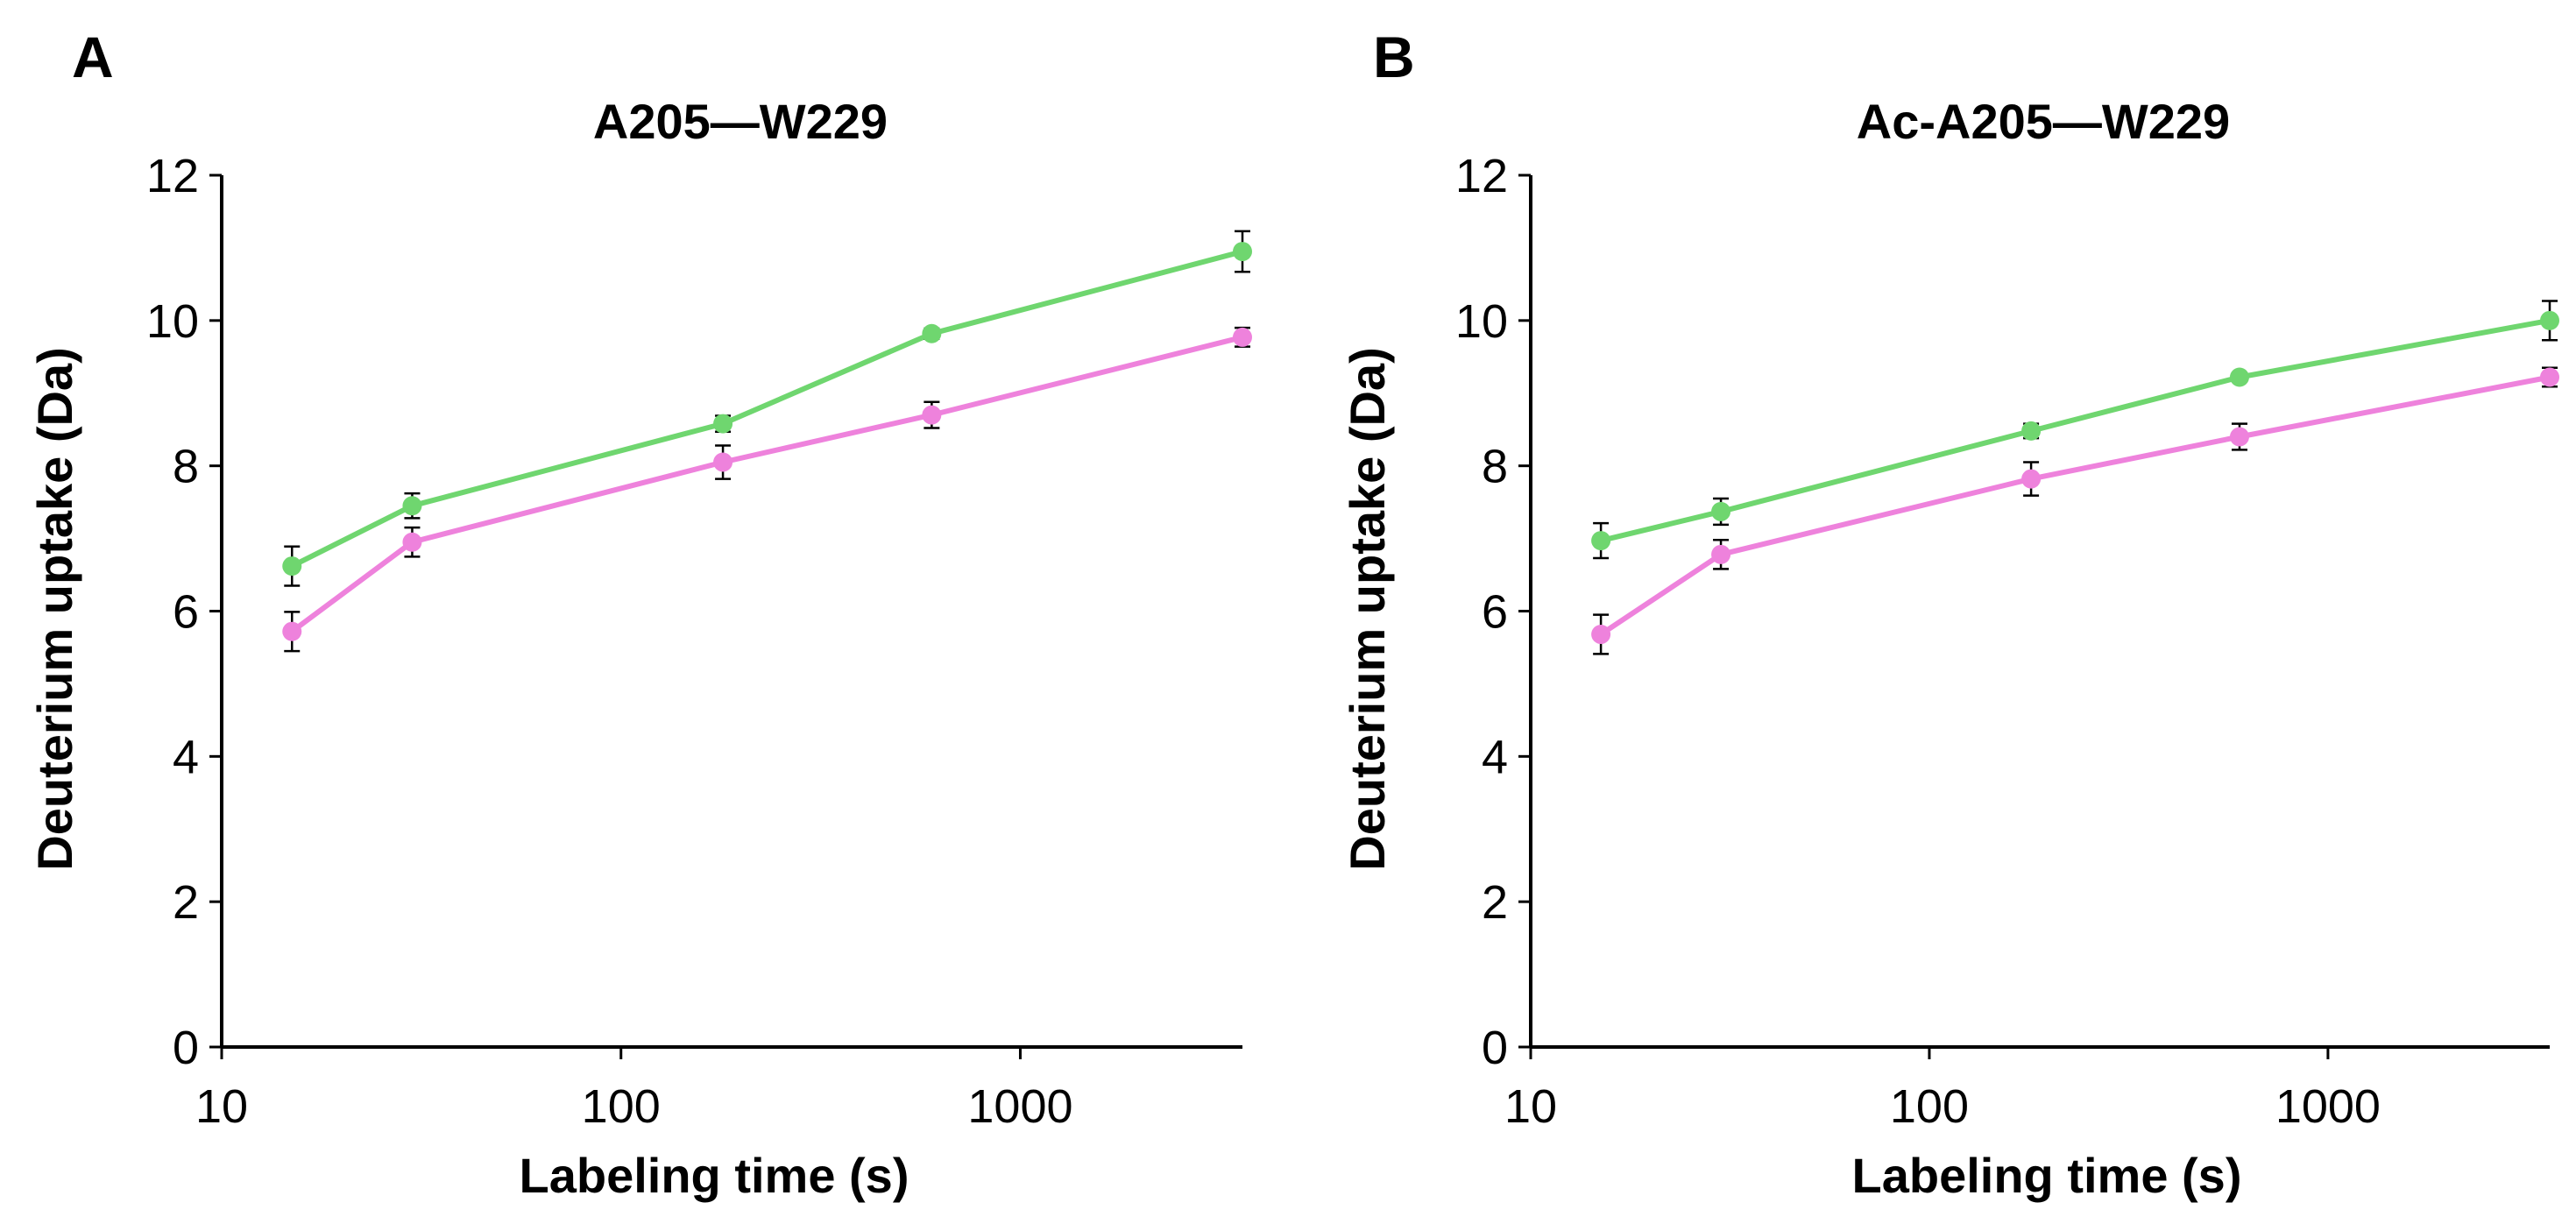 The height and width of the screenshot is (1231, 2576). What do you see at coordinates (54, 608) in the screenshot?
I see `y-axis-label-a: Deuterium uptake (Da)` at bounding box center [54, 608].